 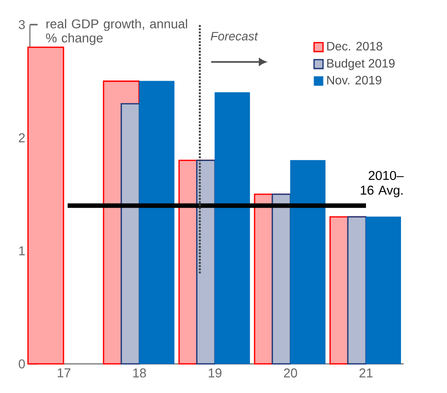 What do you see at coordinates (354, 46) in the screenshot?
I see `legend-label: Dec. 2018` at bounding box center [354, 46].